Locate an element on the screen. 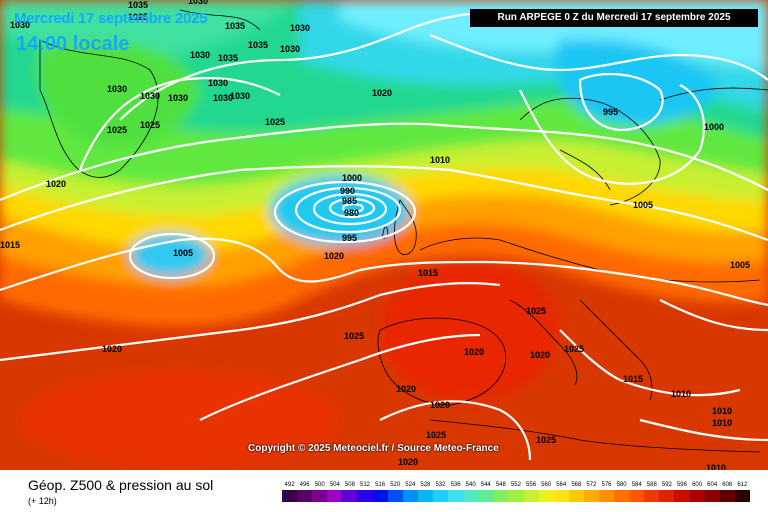  depression-rings is located at coordinates (272, 230).